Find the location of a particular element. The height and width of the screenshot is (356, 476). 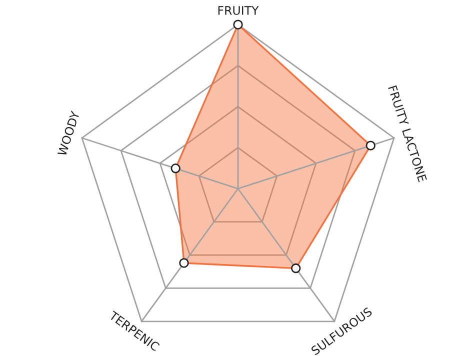

spoke-label: FRUITY is located at coordinates (238, 10).